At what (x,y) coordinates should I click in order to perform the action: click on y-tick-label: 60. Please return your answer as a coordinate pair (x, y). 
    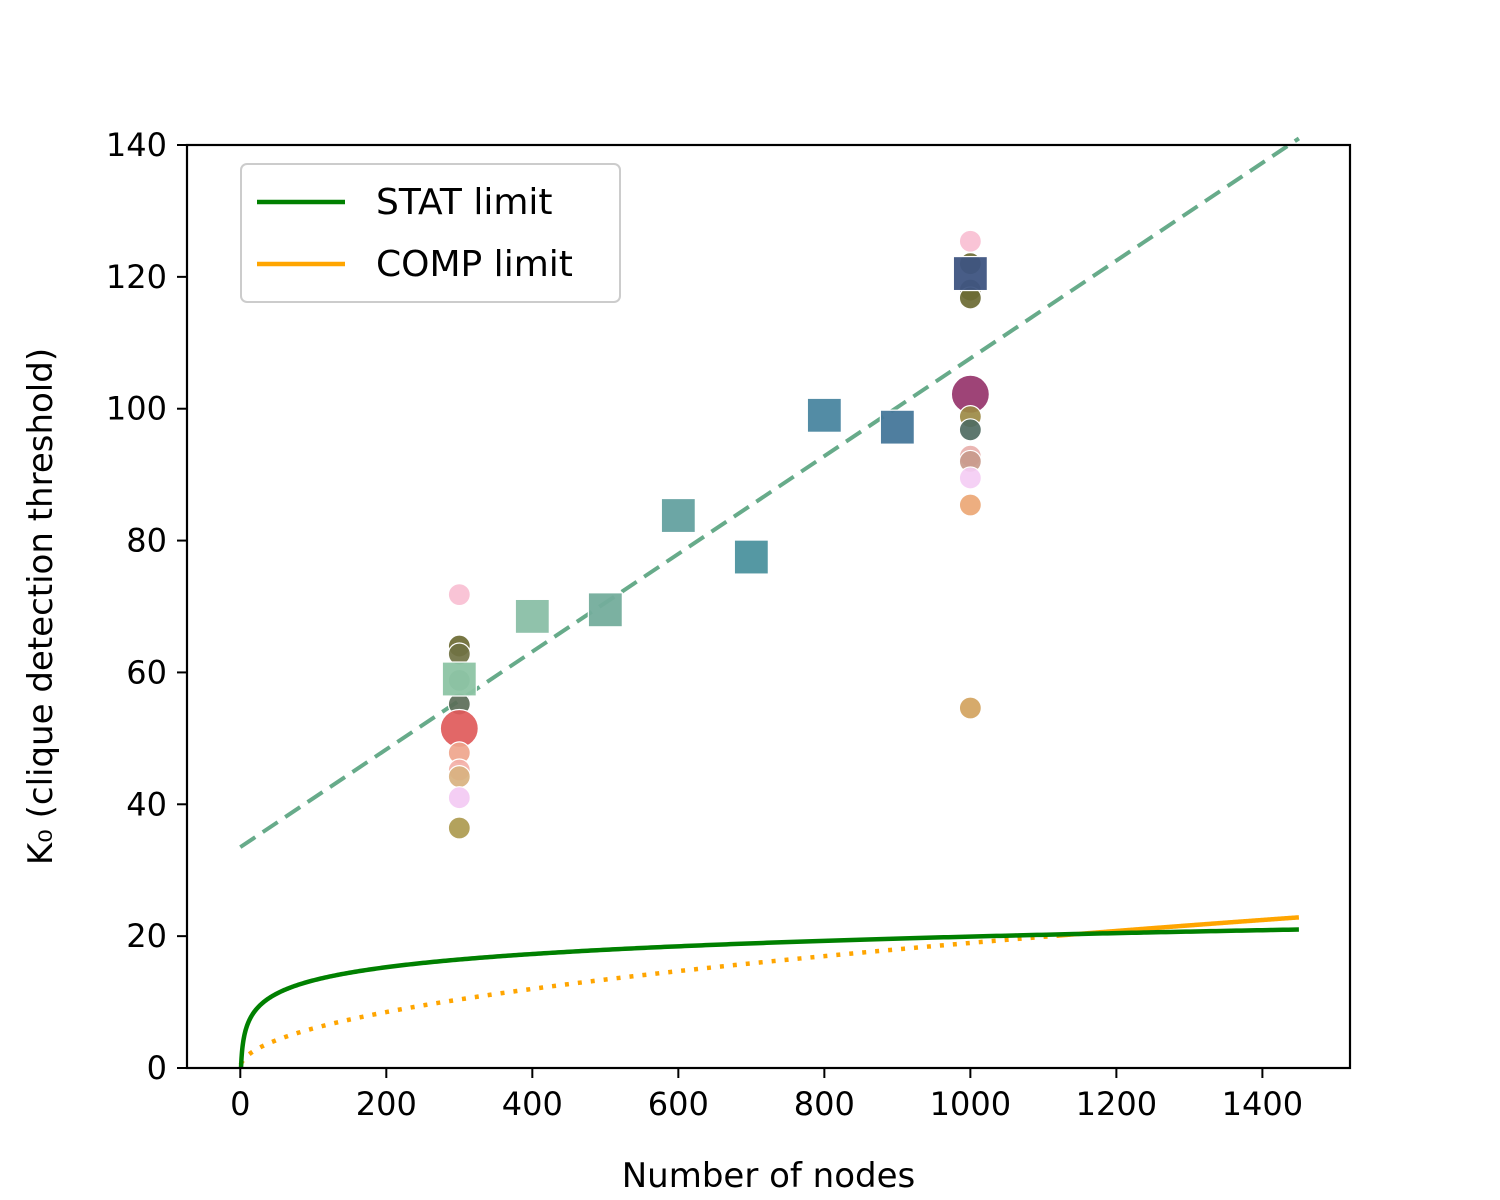
    Looking at the image, I should click on (146, 672).